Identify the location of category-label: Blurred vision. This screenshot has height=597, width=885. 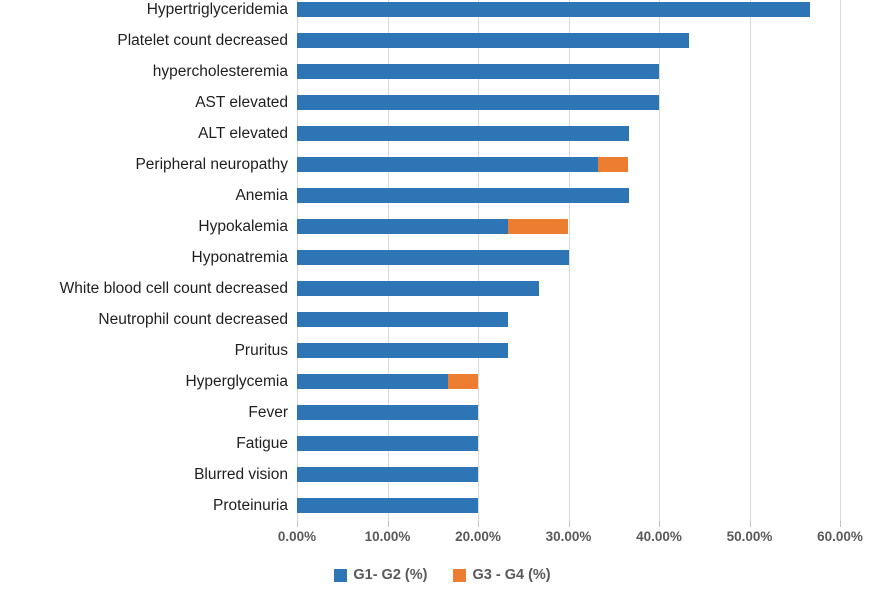
(241, 474).